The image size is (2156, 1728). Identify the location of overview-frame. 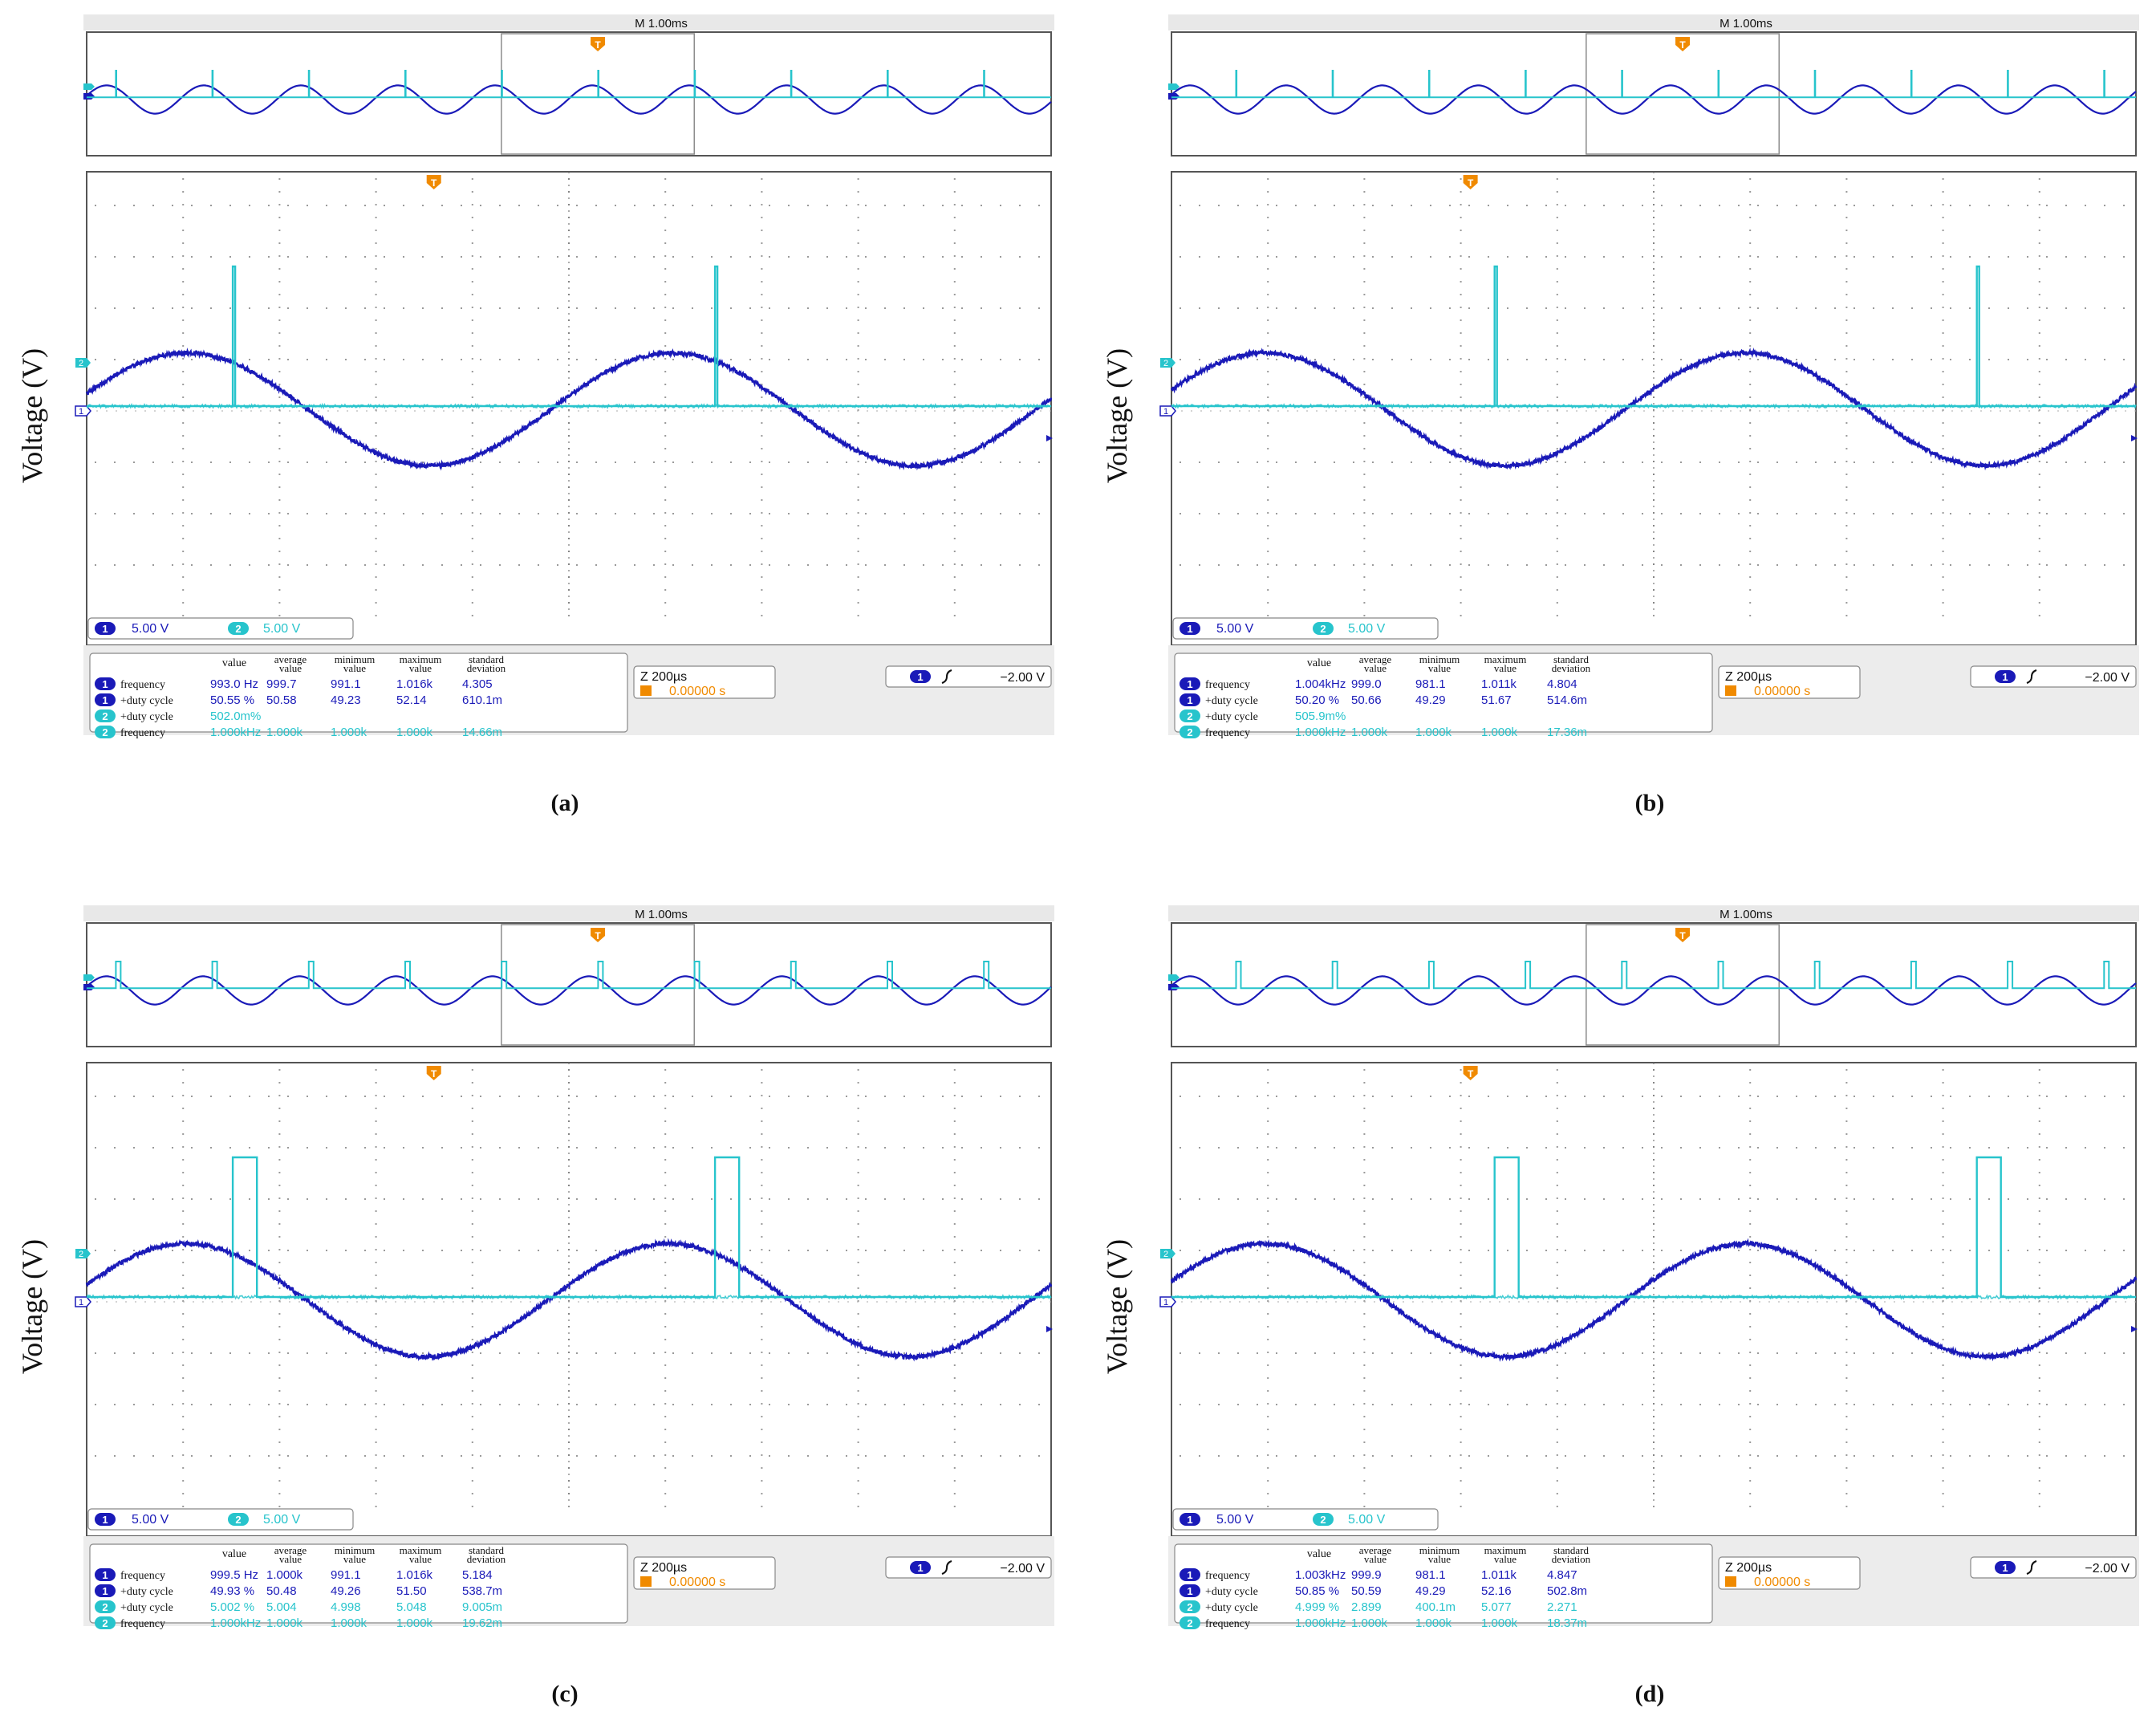
(569, 94).